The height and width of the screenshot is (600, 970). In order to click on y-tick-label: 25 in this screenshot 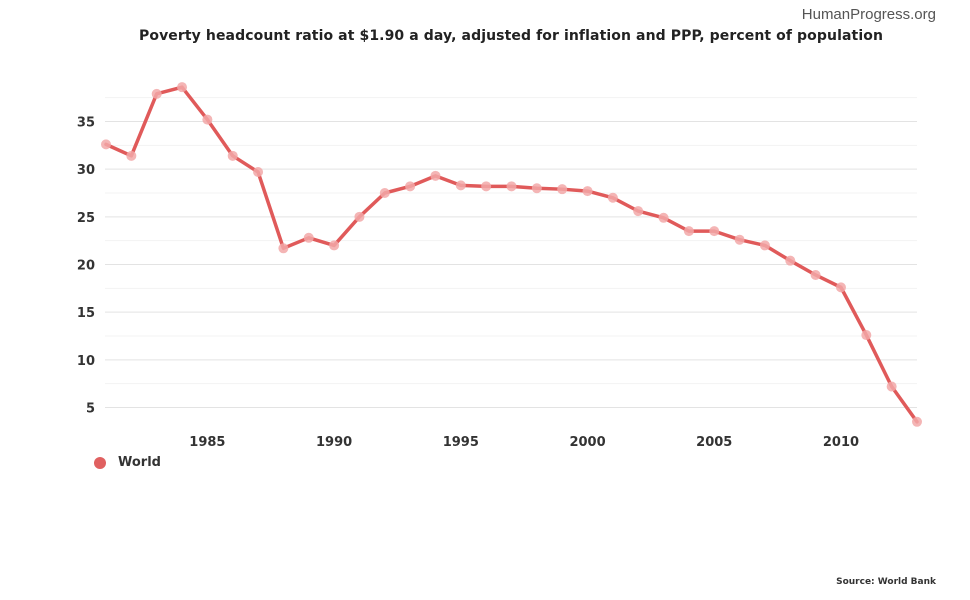, I will do `click(86, 218)`.